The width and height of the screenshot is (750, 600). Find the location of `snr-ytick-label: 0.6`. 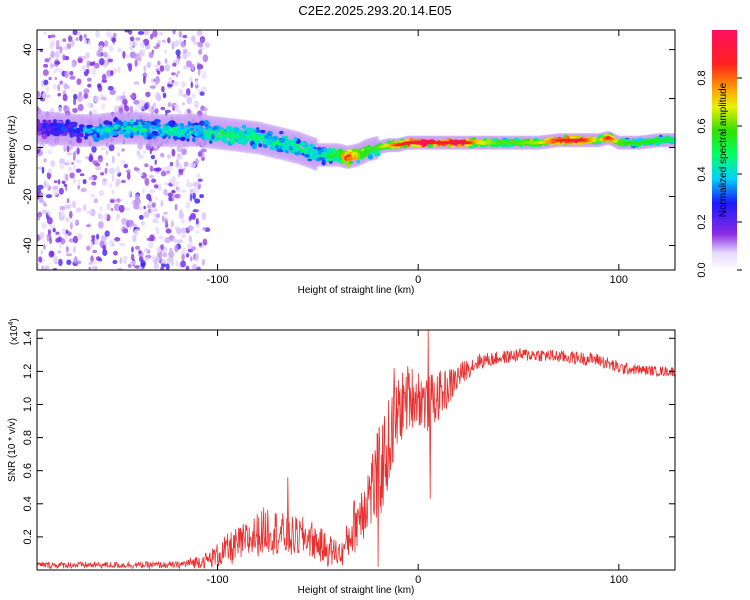

snr-ytick-label: 0.6 is located at coordinates (28, 470).